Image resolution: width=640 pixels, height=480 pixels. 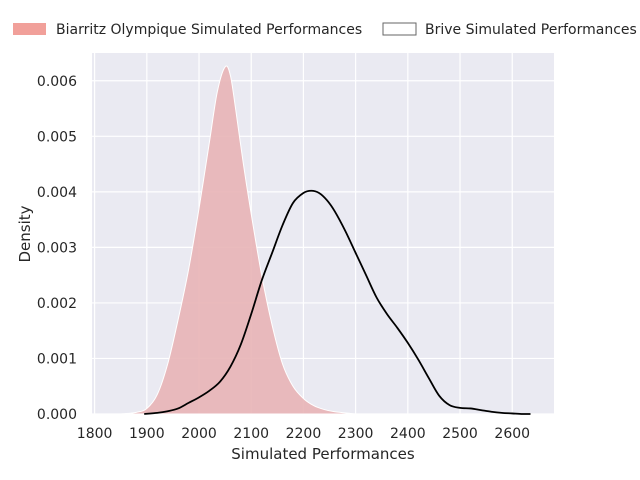 I want to click on y-axis-label: Density, so click(x=25, y=233).